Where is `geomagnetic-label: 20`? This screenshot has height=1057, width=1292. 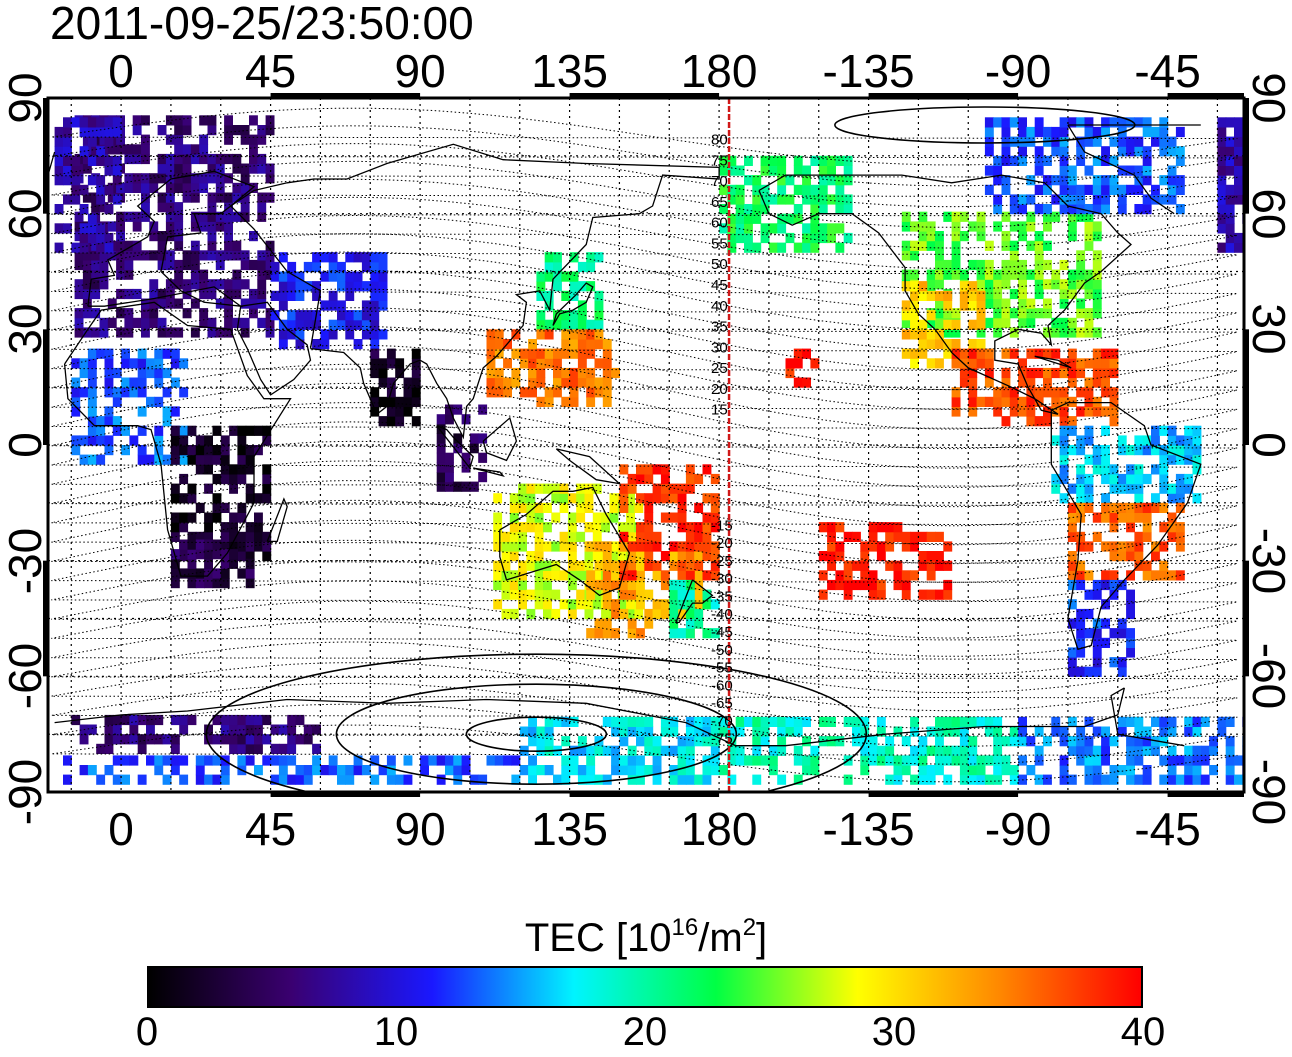
geomagnetic-label: 20 is located at coordinates (719, 389).